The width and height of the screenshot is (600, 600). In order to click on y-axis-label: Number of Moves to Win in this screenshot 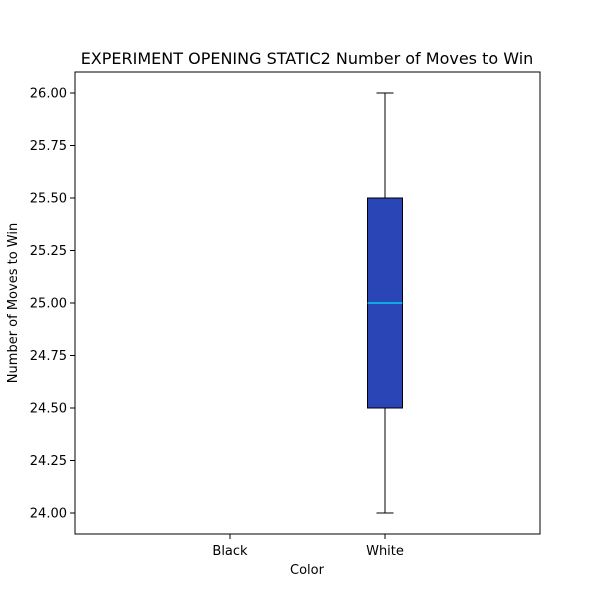, I will do `click(13, 303)`.